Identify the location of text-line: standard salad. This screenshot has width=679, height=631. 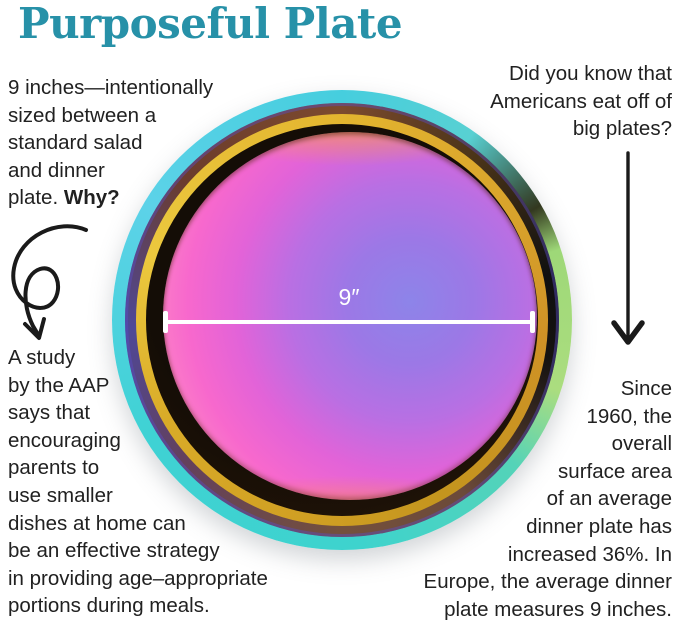
(75, 143).